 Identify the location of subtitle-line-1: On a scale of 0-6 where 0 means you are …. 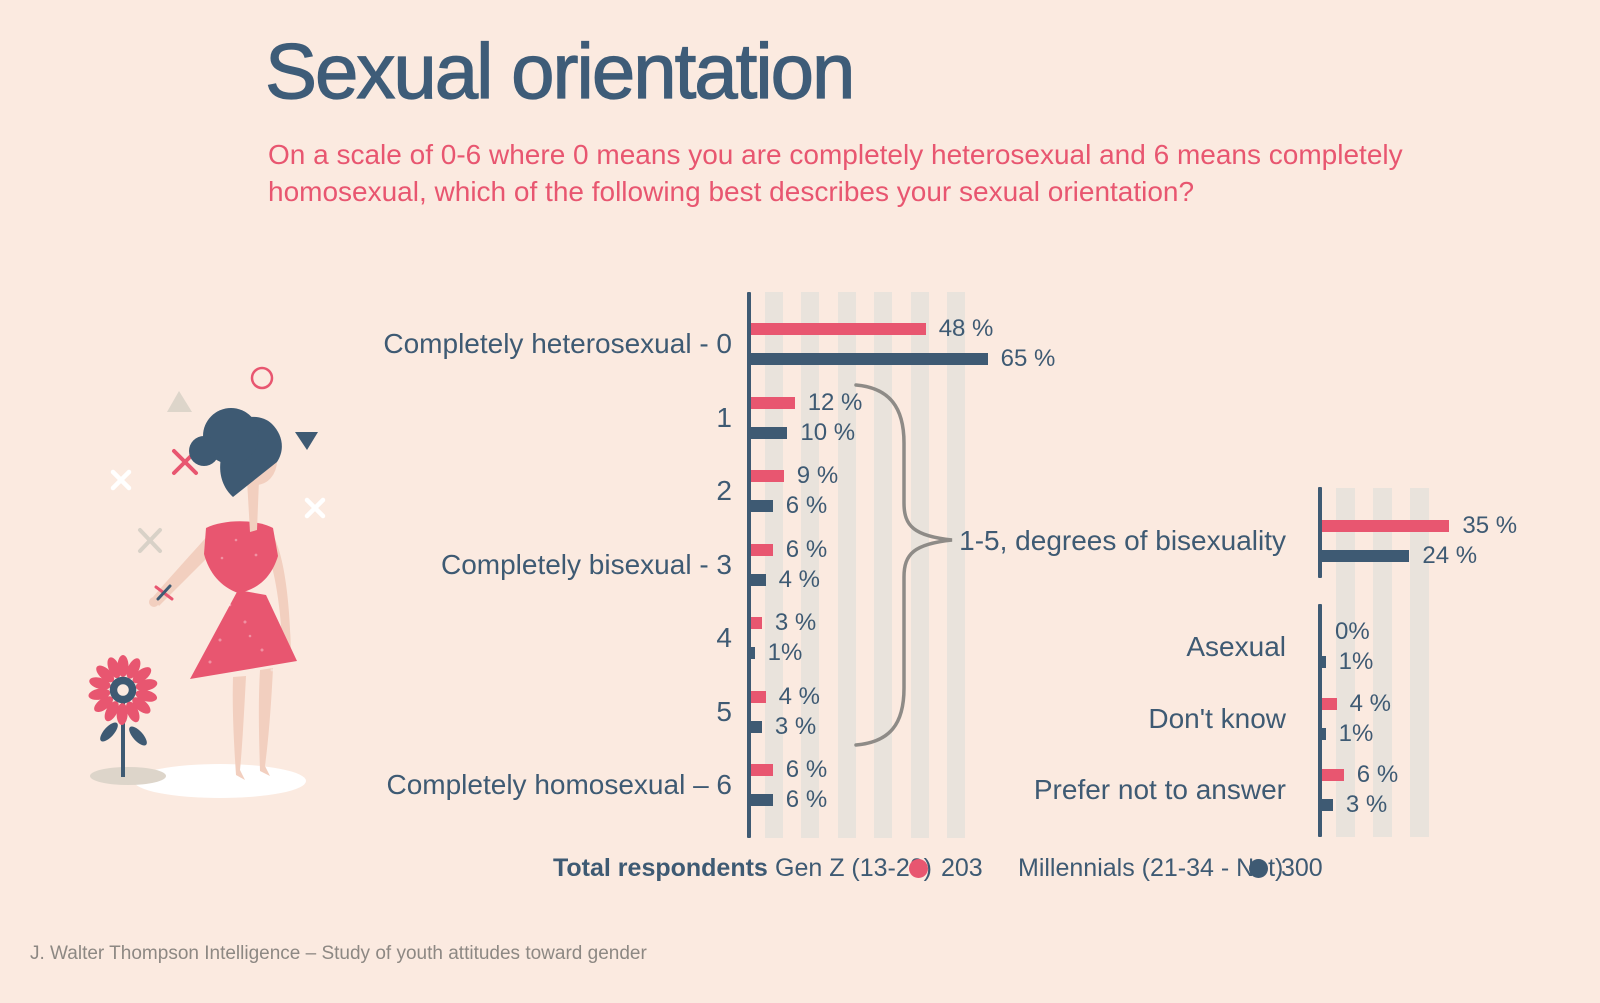
(835, 154).